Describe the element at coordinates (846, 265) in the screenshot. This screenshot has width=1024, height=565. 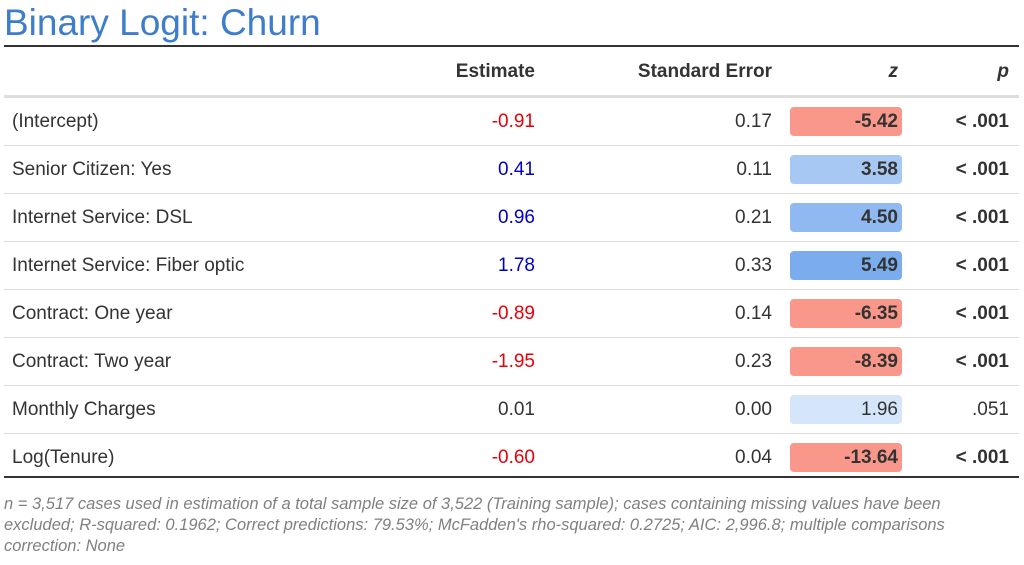
I see `z-cell: 5.49` at that location.